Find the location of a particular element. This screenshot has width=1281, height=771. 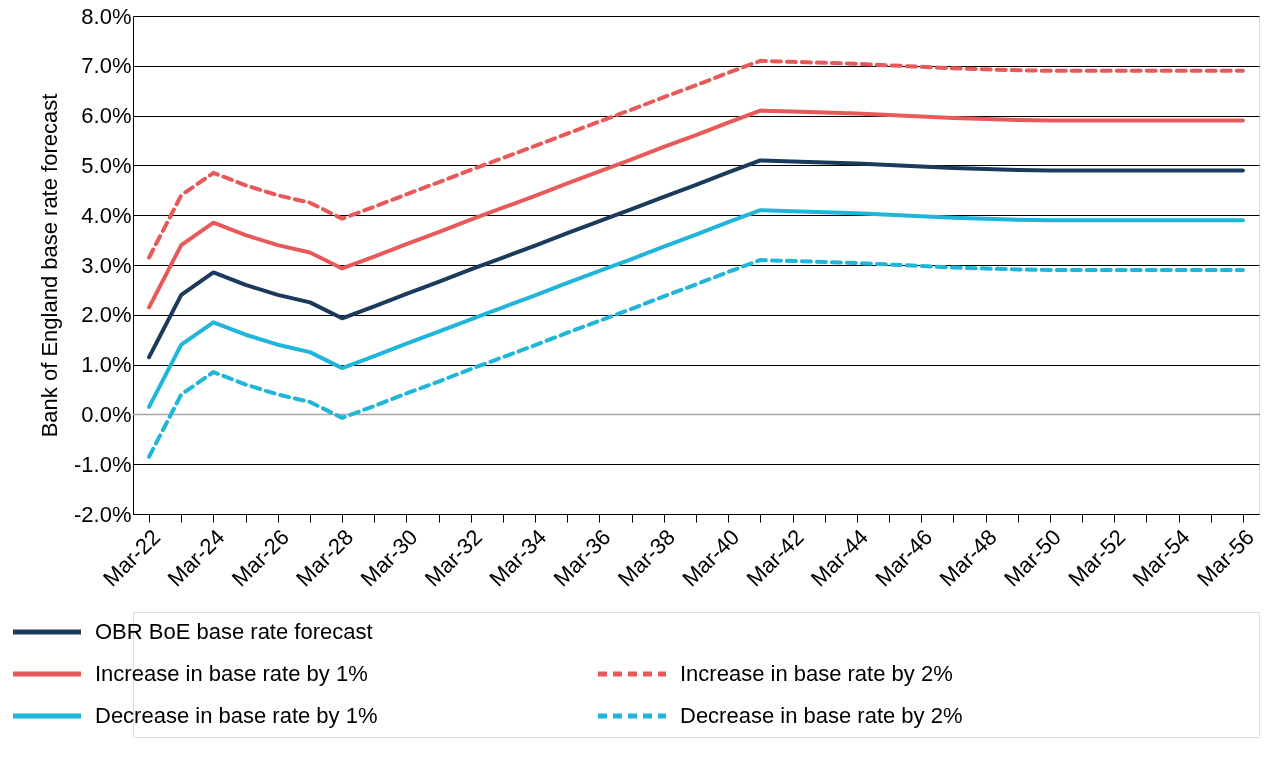

y-tick-label: 0.0% is located at coordinates (106, 414).